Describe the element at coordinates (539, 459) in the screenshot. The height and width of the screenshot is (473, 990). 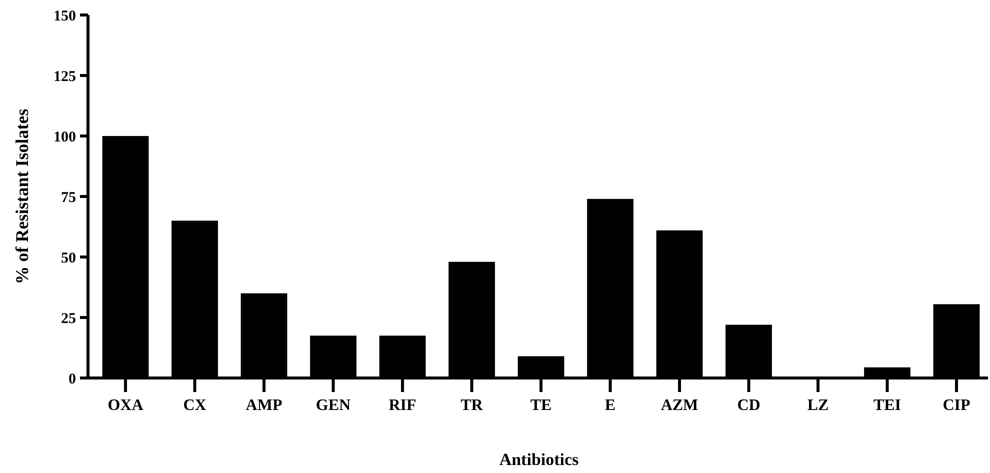
I see `x-axis-title: Antibiotics` at that location.